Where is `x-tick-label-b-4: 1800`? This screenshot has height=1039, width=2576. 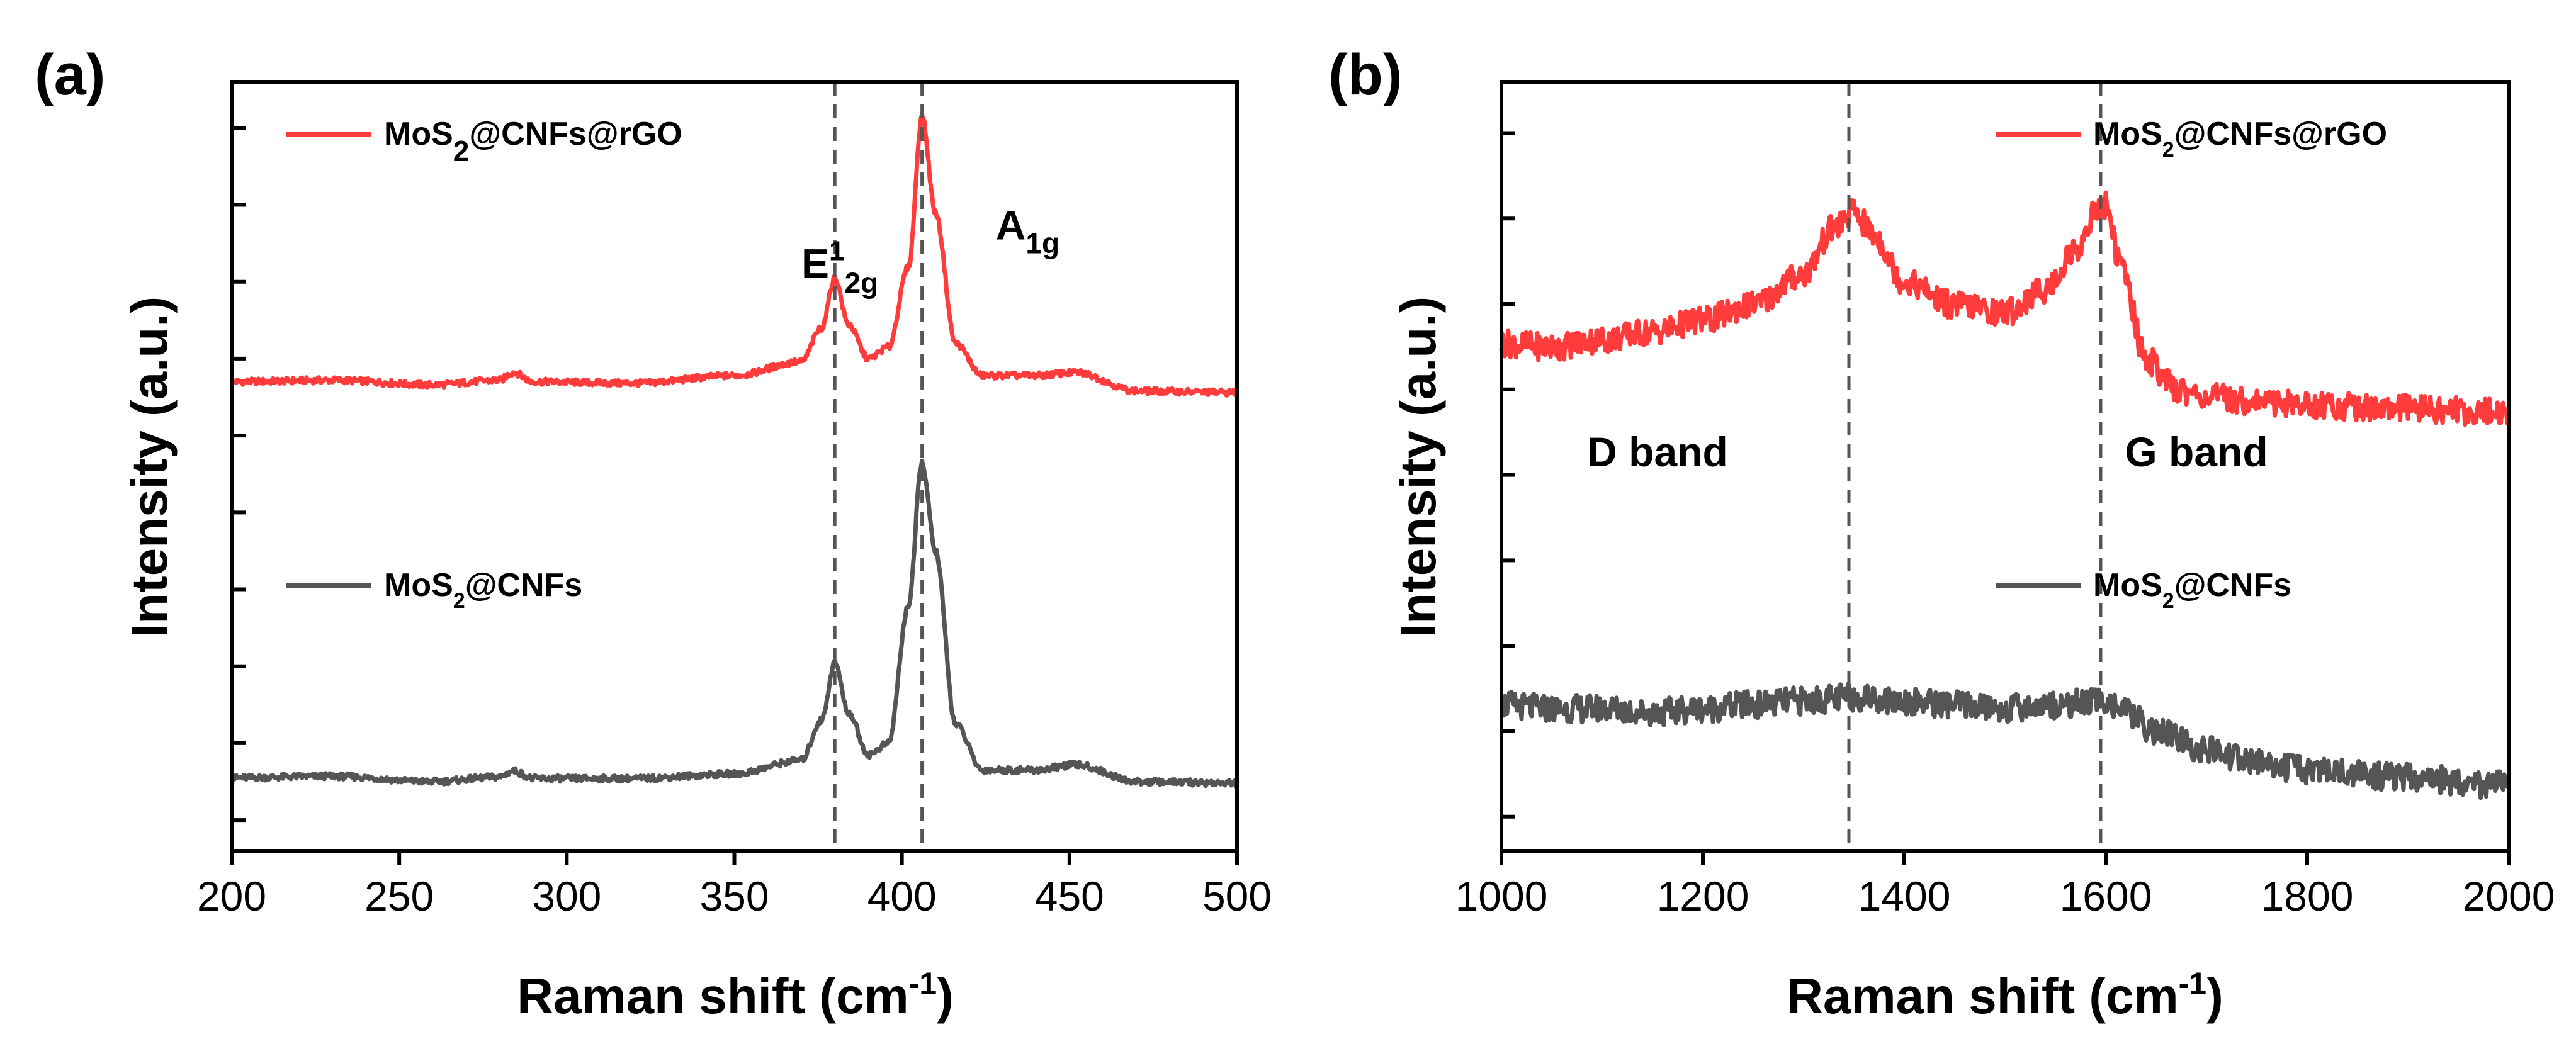
x-tick-label-b-4: 1800 is located at coordinates (2307, 896).